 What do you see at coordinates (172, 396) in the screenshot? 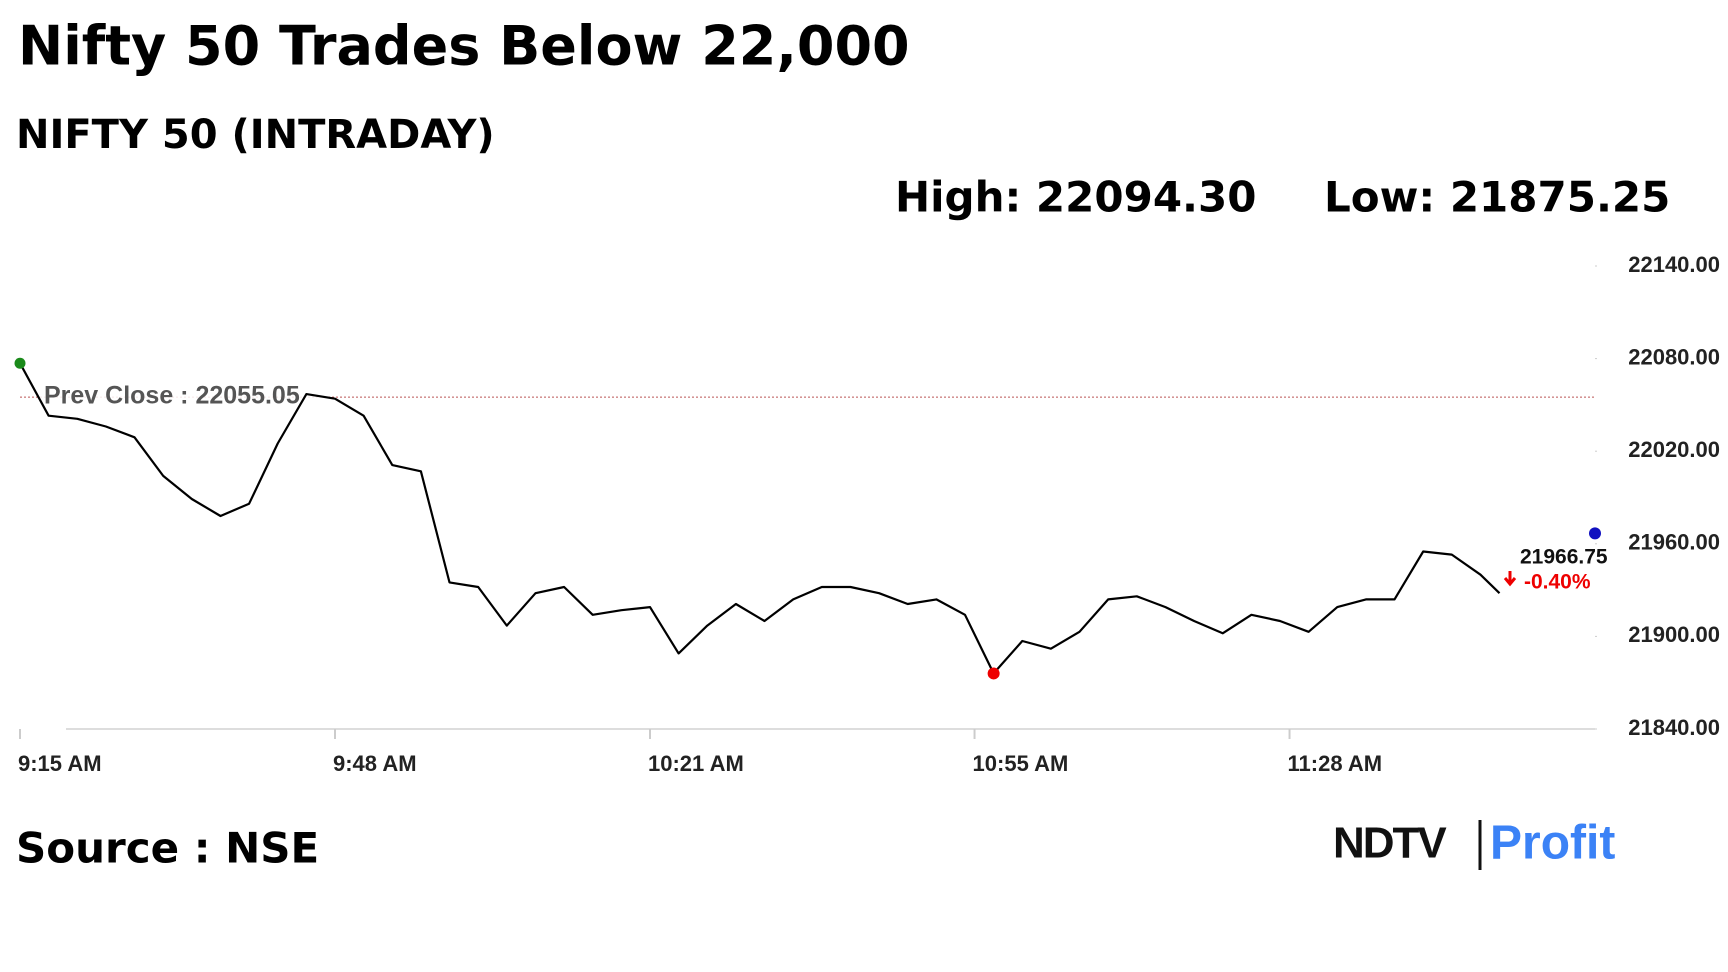
I see `prev-close-label: Prev Close : 22055.05` at bounding box center [172, 396].